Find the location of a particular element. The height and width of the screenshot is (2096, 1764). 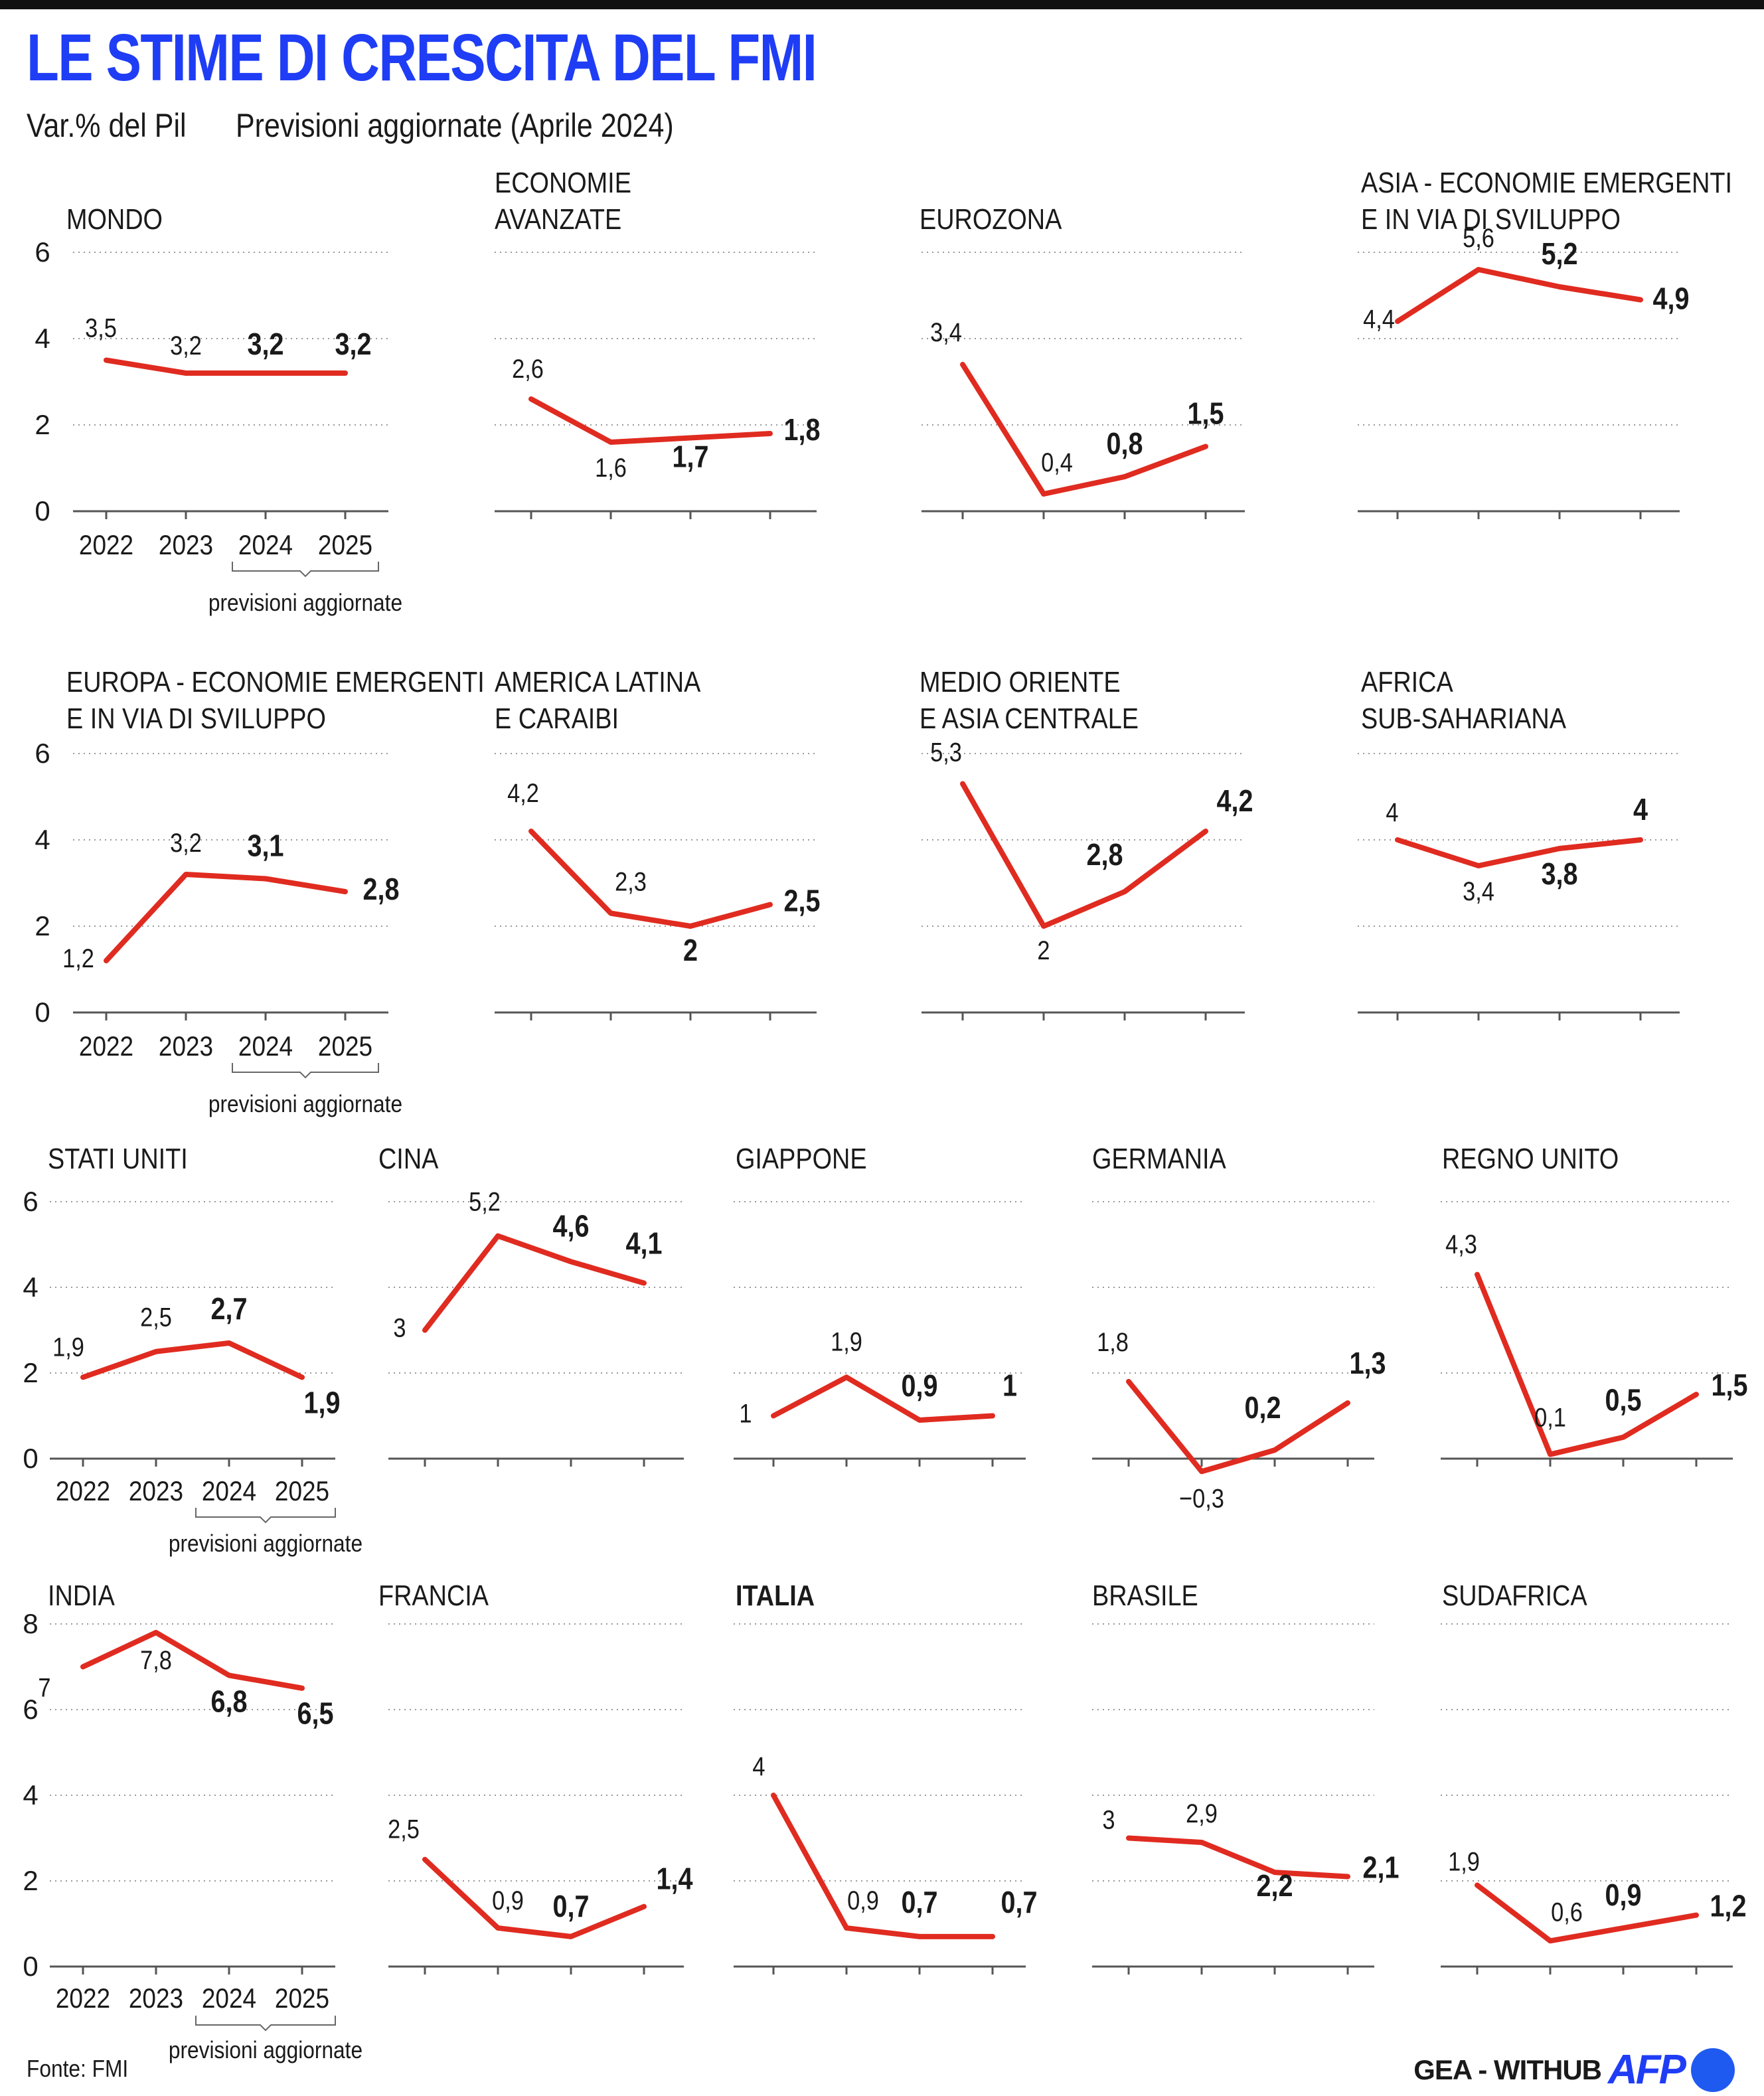

europa-economie-emergenti-e-in-via-di-sviluppo-data-label: 2,8 is located at coordinates (381, 889).